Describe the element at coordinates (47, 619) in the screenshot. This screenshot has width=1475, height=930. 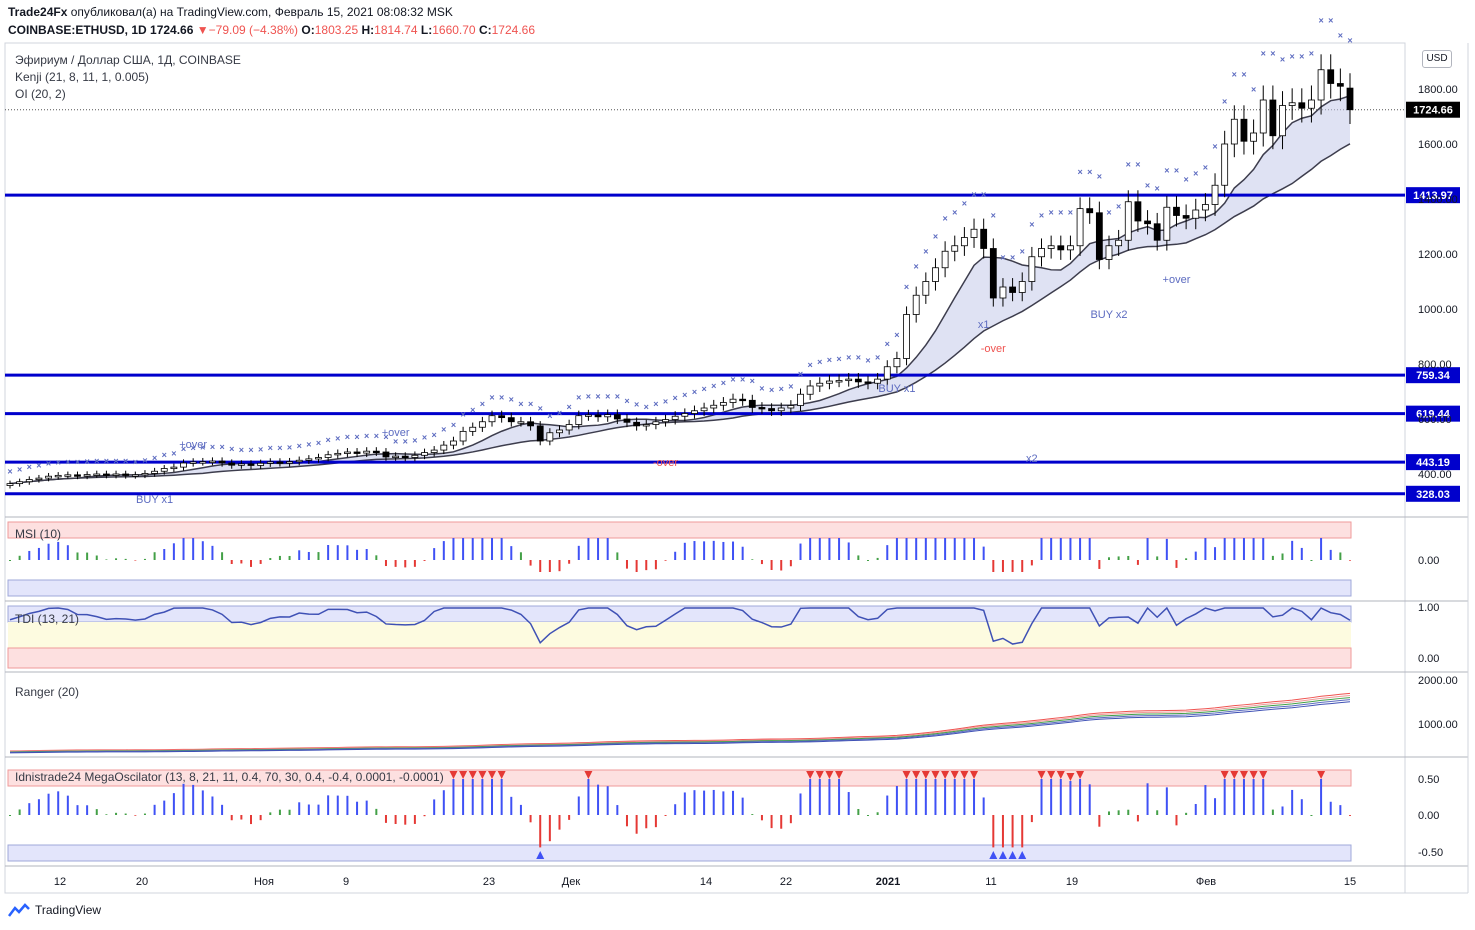
I see `tdi-title: TDI (13, 21)` at that location.